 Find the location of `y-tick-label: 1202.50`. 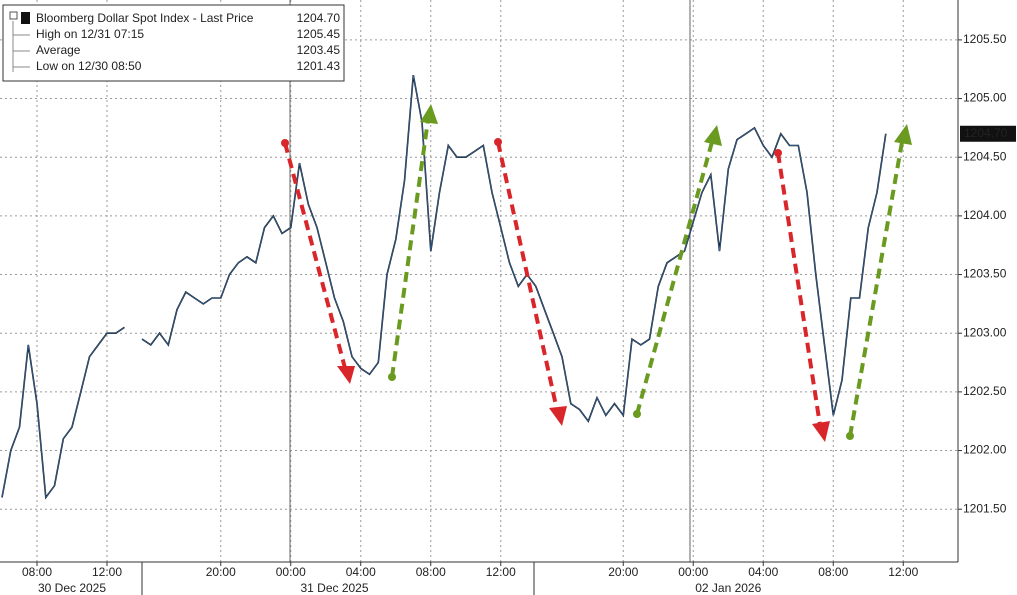

y-tick-label: 1202.50 is located at coordinates (985, 391).